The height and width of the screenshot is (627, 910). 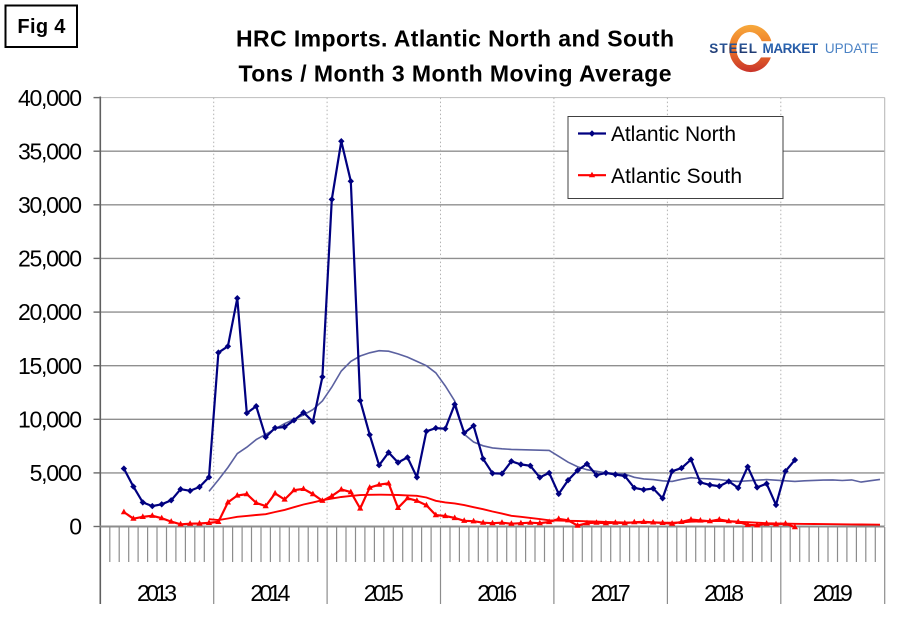 I want to click on svg-text: 2015, so click(x=384, y=593).